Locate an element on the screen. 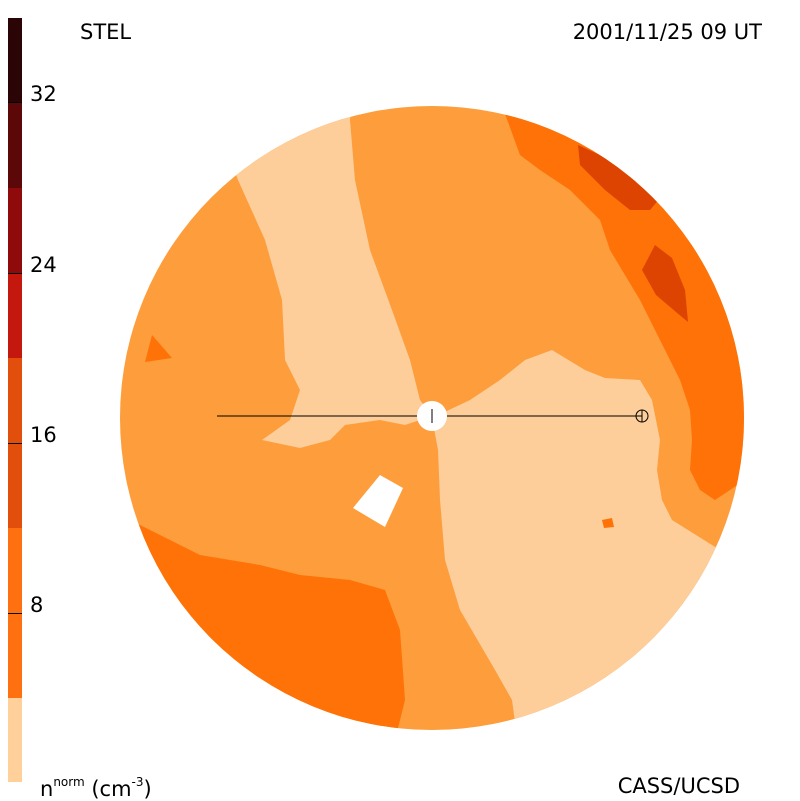  unit-rest: (cm is located at coordinates (108, 789).